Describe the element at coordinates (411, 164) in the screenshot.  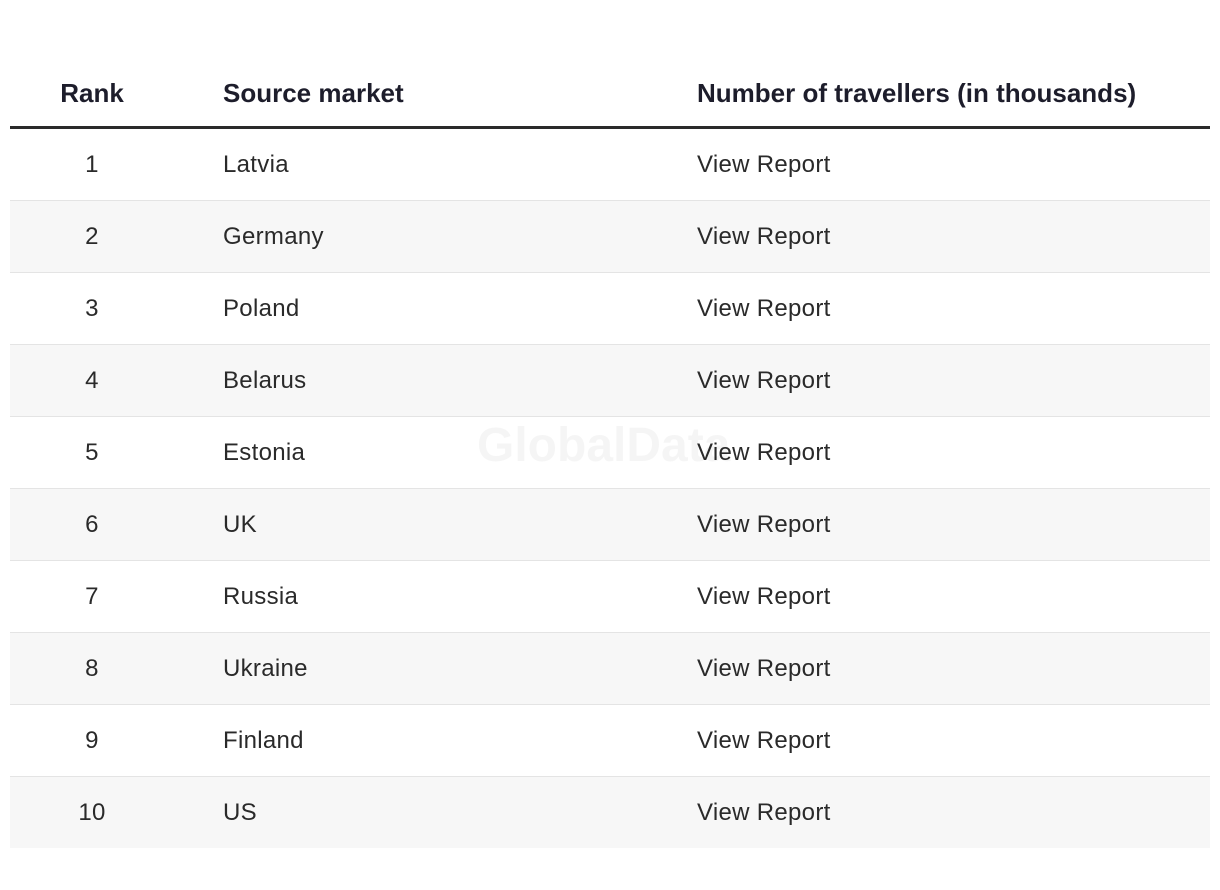
I see `market-cell: Latvia` at that location.